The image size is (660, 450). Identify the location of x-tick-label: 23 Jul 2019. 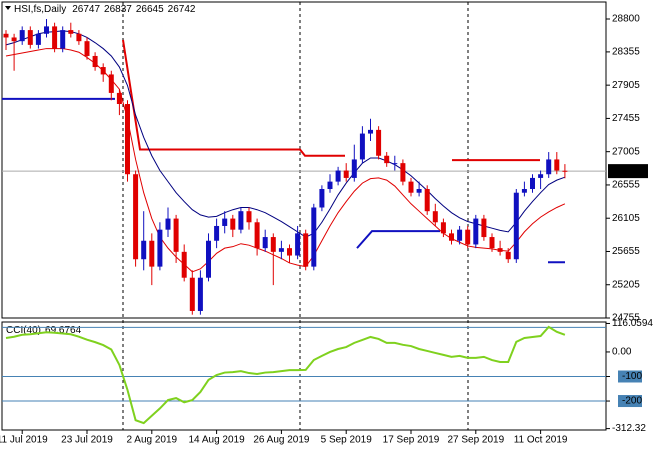
(87, 440).